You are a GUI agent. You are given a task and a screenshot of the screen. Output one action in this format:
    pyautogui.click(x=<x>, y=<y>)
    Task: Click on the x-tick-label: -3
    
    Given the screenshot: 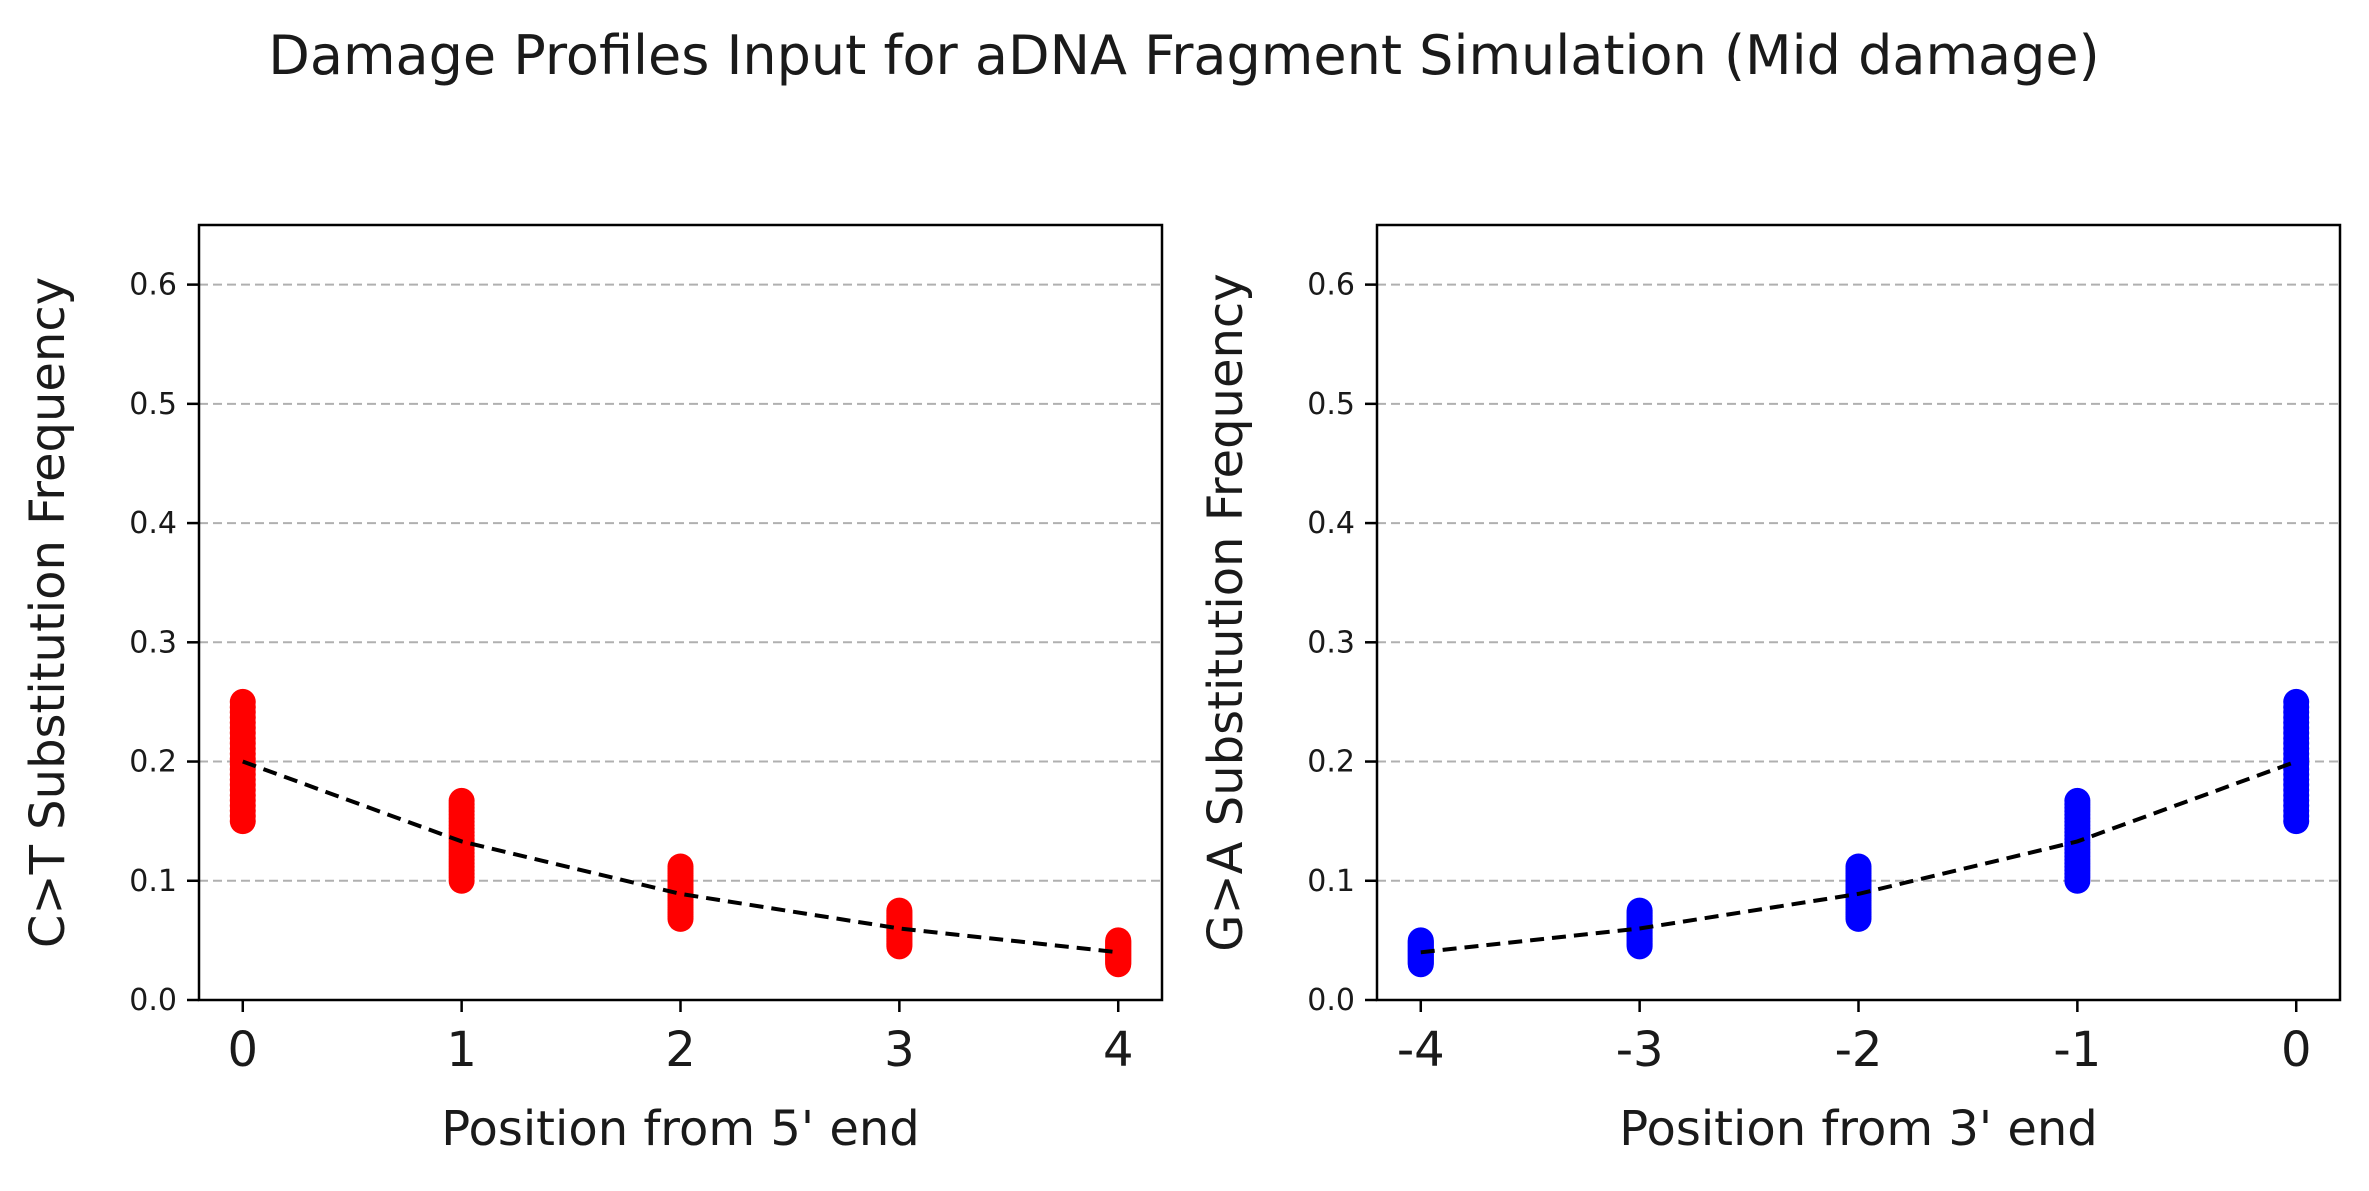 What is the action you would take?
    pyautogui.click(x=1640, y=1050)
    